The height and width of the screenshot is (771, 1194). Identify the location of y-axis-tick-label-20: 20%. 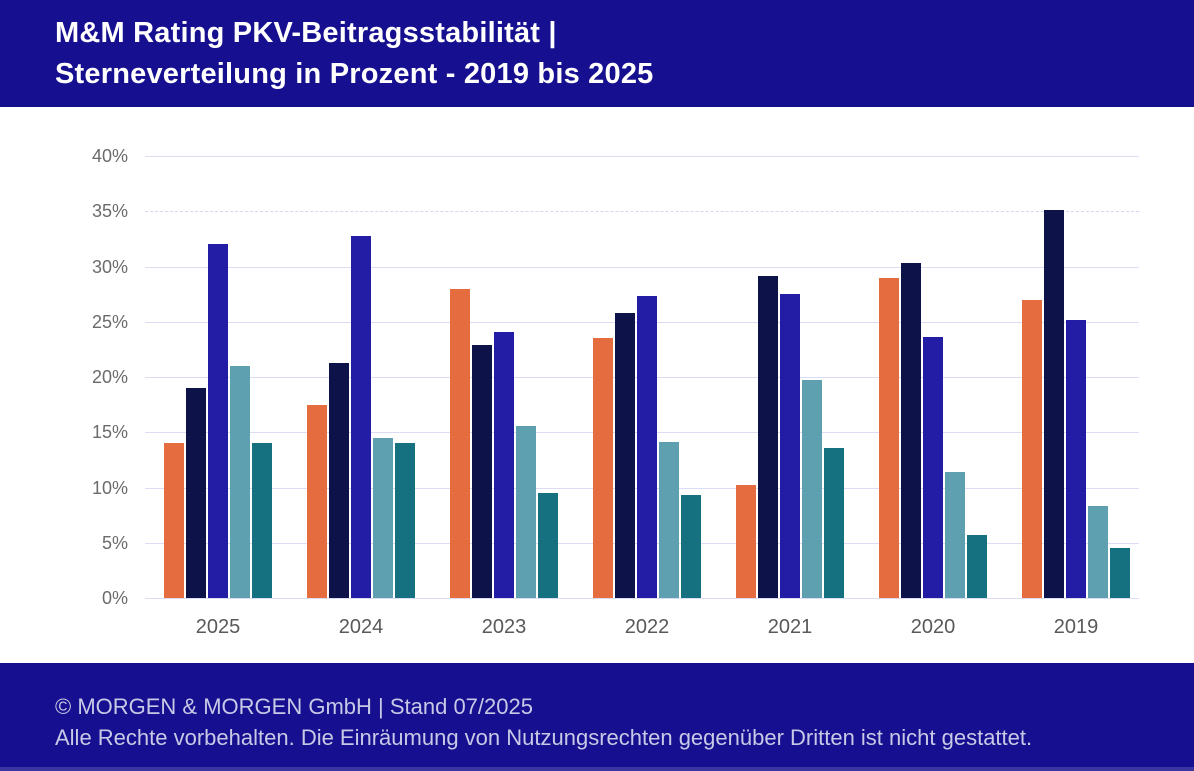
(109, 377).